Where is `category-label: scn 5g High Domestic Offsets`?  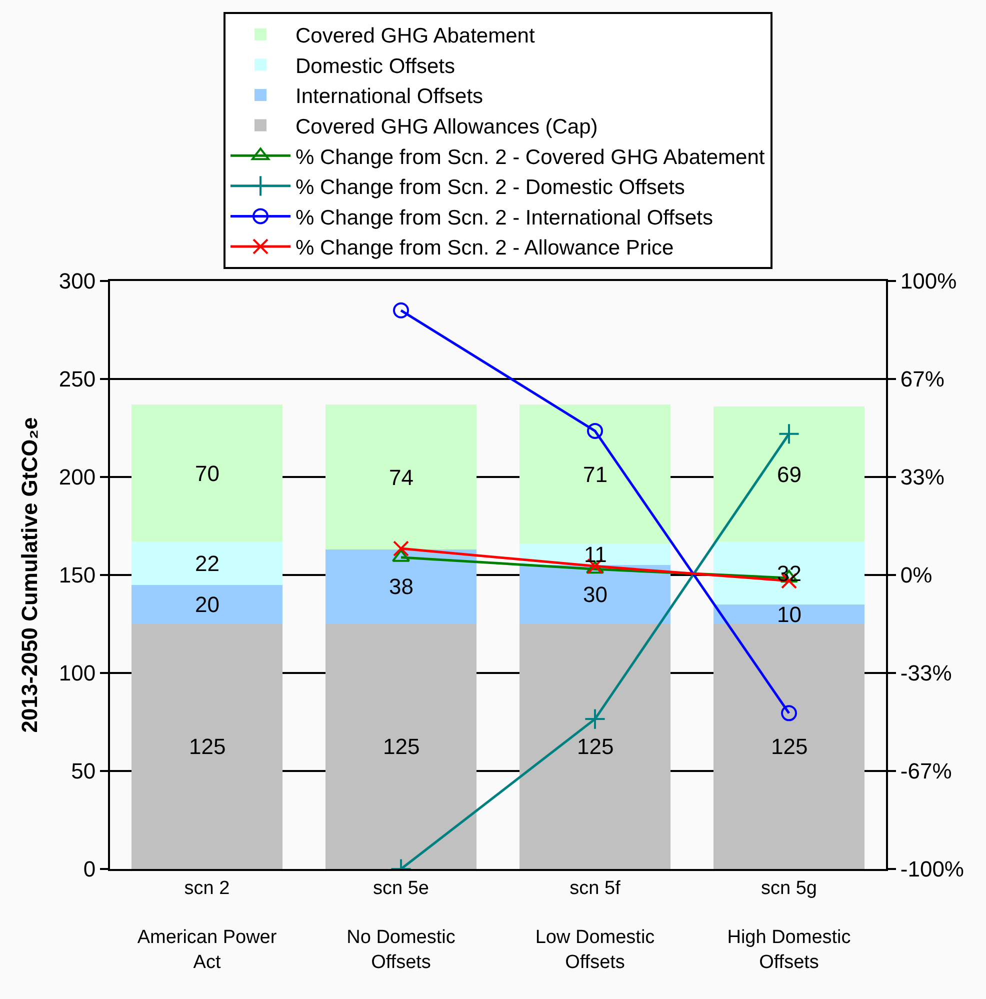 category-label: scn 5g High Domestic Offsets is located at coordinates (789, 925).